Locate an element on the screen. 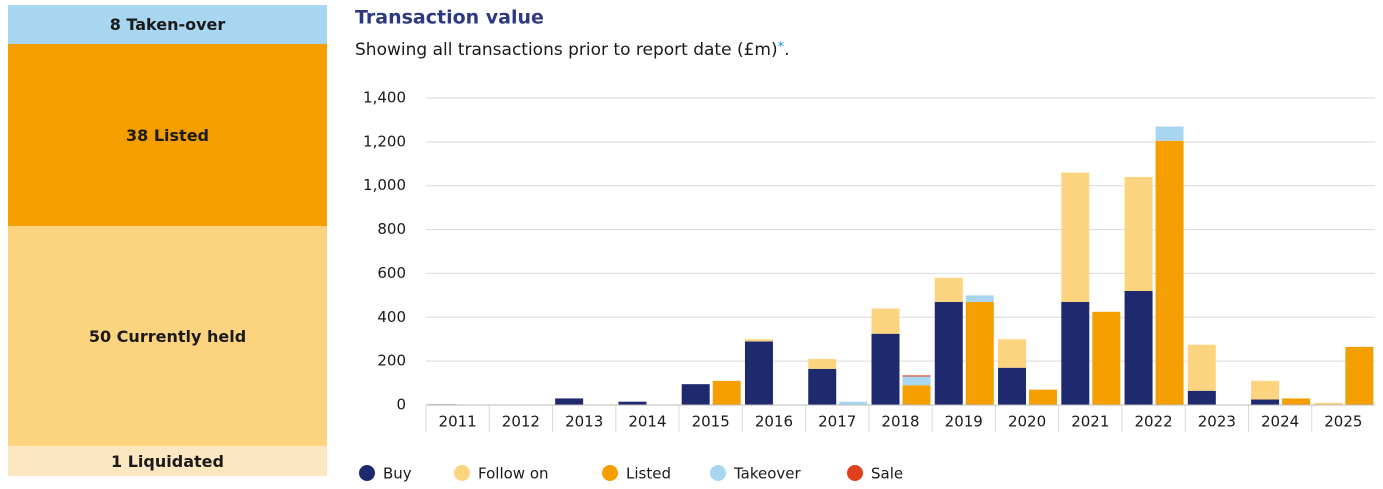  y-tick-label: 1,200 is located at coordinates (384, 141).